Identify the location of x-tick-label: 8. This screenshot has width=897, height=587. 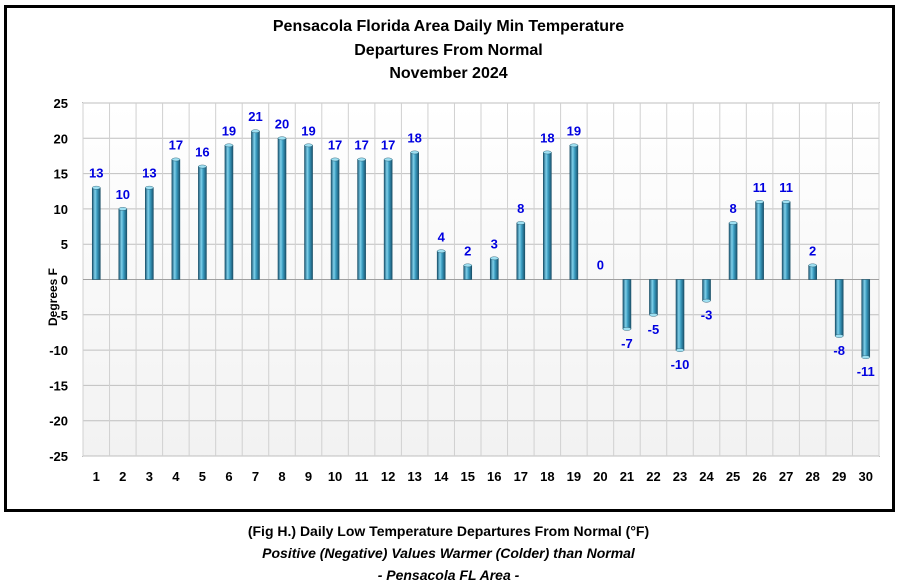
(281, 476).